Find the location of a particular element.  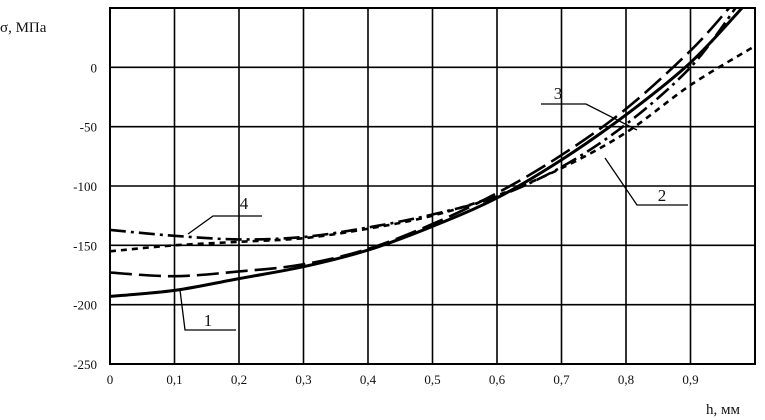

x-tick-label: 0,8 is located at coordinates (626, 379).